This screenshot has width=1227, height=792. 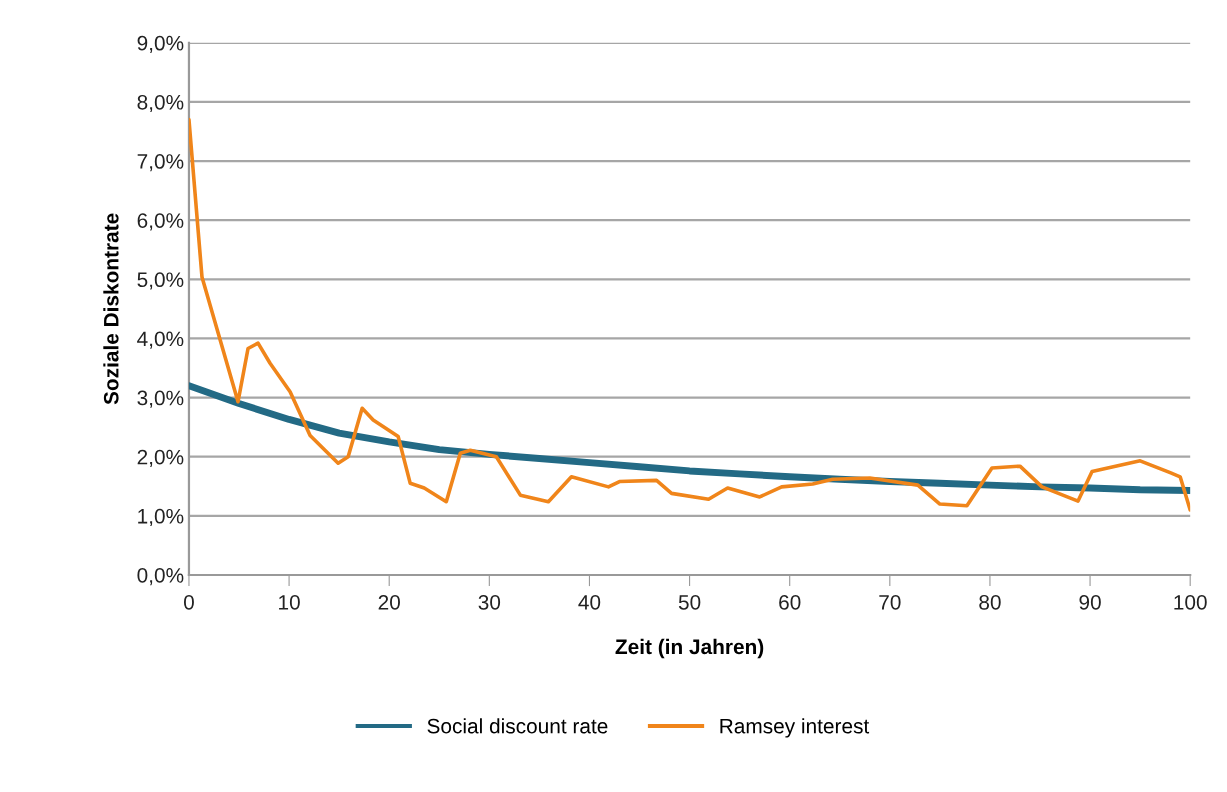 What do you see at coordinates (589, 602) in the screenshot?
I see `x-tick-label: 40` at bounding box center [589, 602].